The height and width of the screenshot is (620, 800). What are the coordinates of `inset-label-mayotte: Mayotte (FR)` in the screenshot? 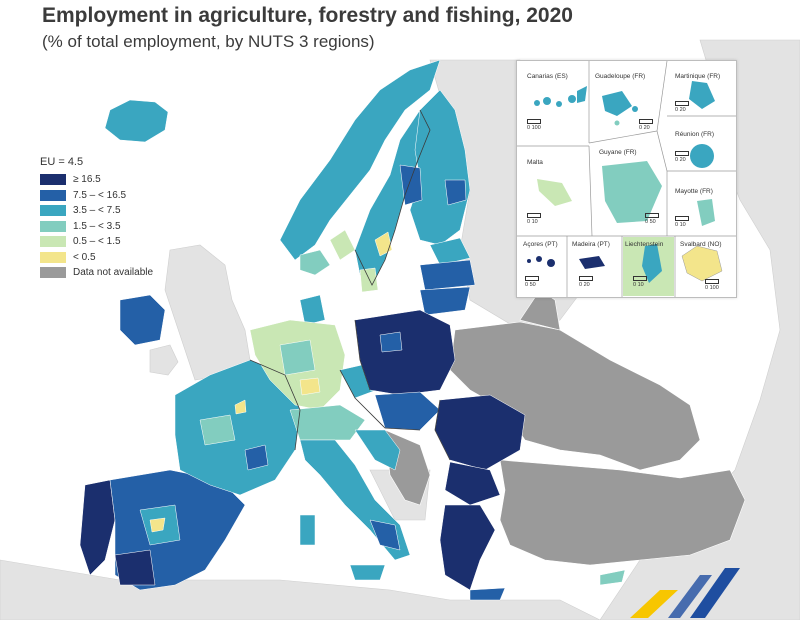 It's located at (694, 191).